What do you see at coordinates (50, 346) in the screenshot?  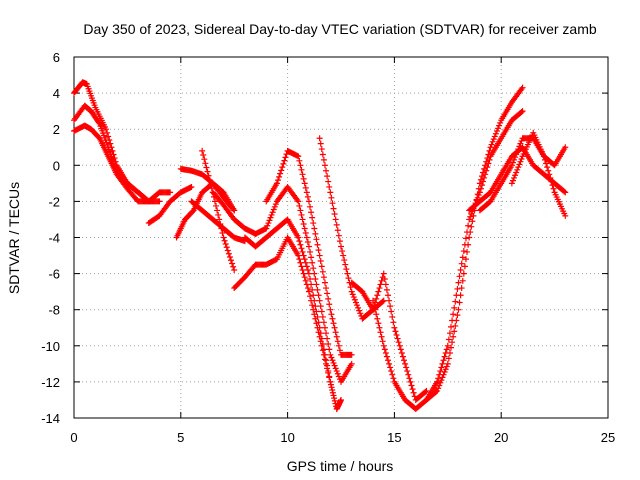 I see `y-tick-label: -10` at bounding box center [50, 346].